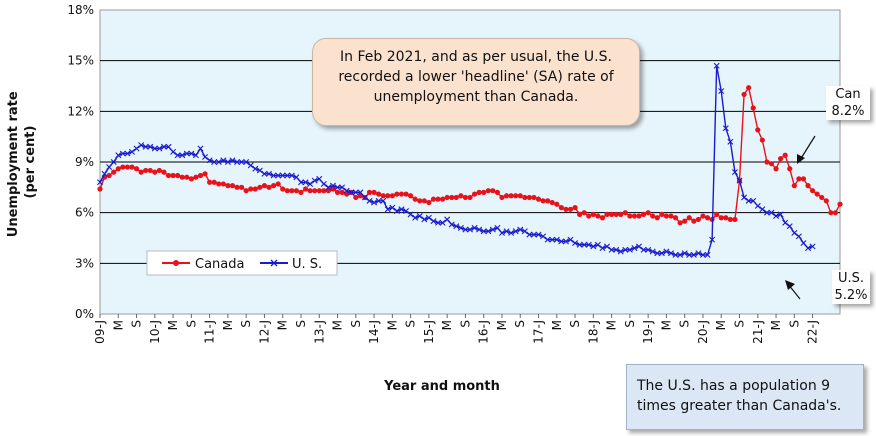 This screenshot has width=876, height=436. I want to click on y-axis-ticks: 0% 3% 6% 9% 12% 15% 18%, so click(80, 162).